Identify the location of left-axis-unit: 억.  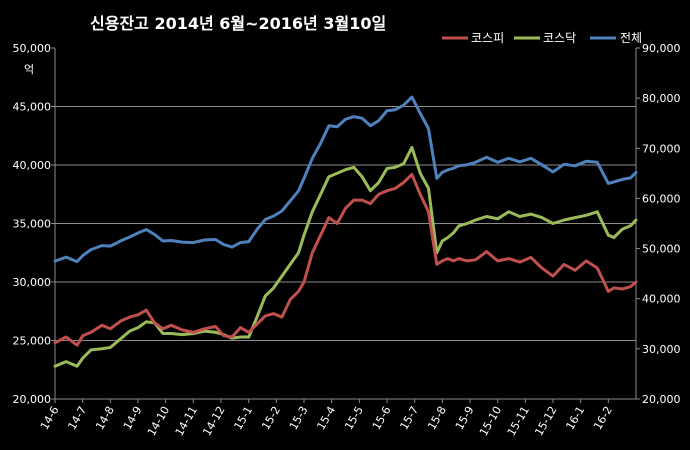
(29, 69).